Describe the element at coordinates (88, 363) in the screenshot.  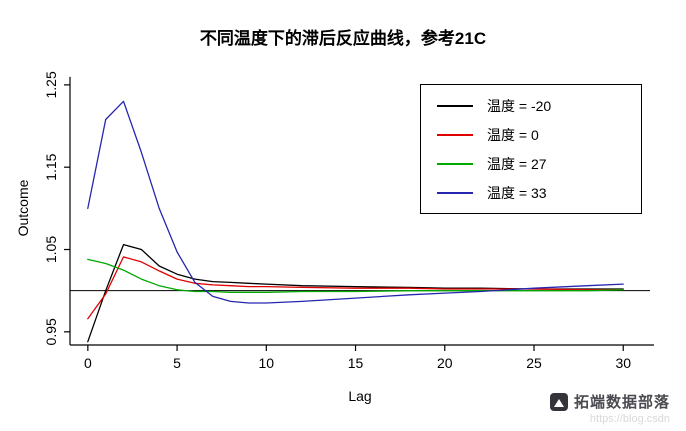
I see `svg-text: 0` at that location.